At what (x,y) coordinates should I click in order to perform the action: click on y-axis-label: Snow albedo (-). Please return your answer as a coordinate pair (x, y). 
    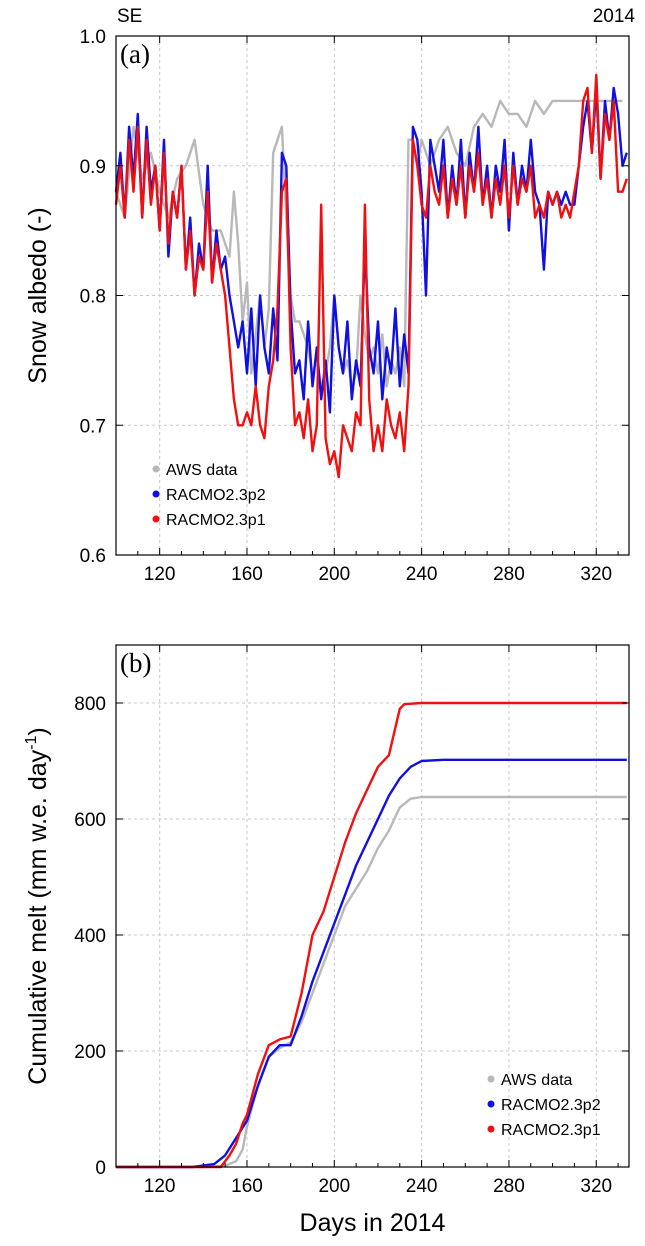
    Looking at the image, I should click on (38, 295).